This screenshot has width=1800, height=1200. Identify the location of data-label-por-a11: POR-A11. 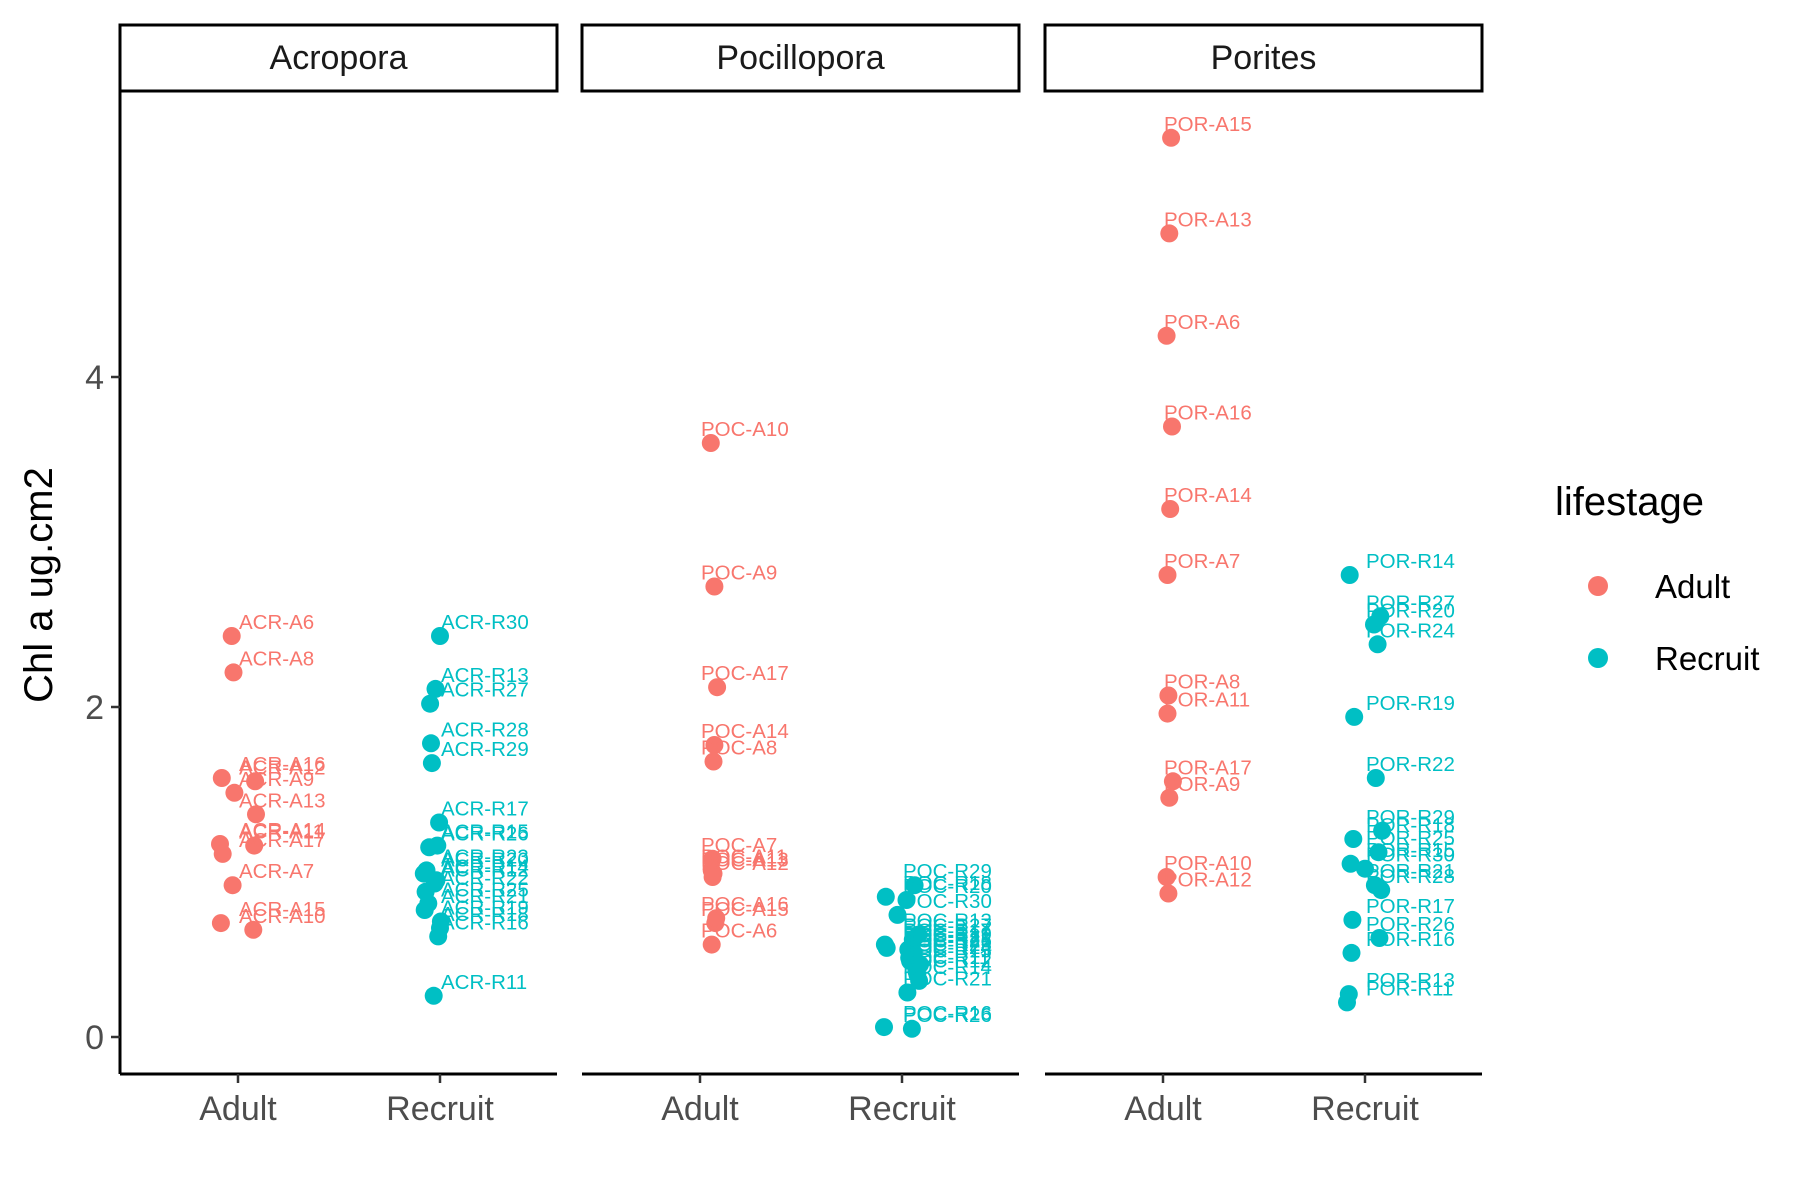
(1207, 700).